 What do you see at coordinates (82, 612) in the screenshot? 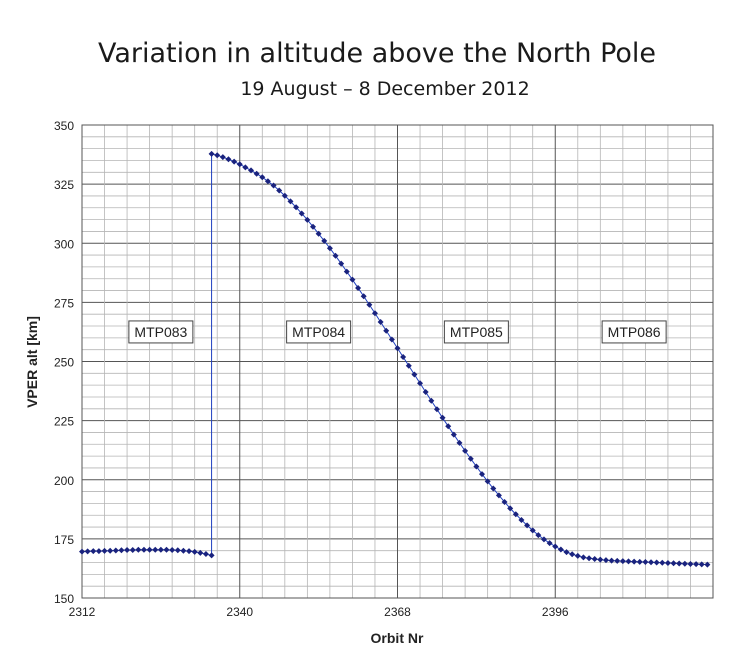
I see `x-tick-label: 2312` at bounding box center [82, 612].